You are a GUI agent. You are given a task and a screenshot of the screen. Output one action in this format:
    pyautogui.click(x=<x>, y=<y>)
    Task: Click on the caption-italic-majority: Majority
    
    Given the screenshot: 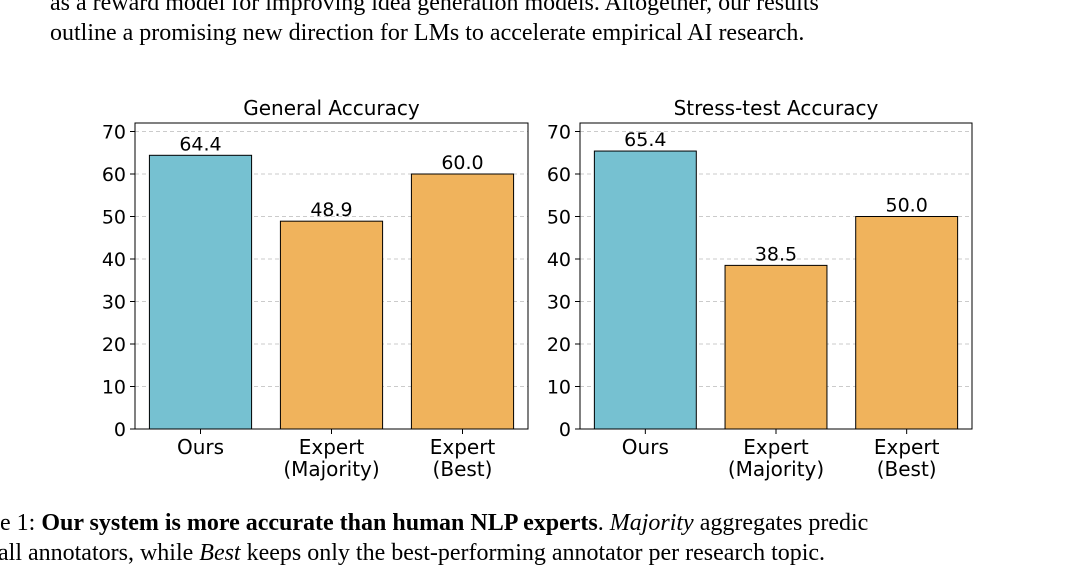 What is the action you would take?
    pyautogui.click(x=651, y=523)
    